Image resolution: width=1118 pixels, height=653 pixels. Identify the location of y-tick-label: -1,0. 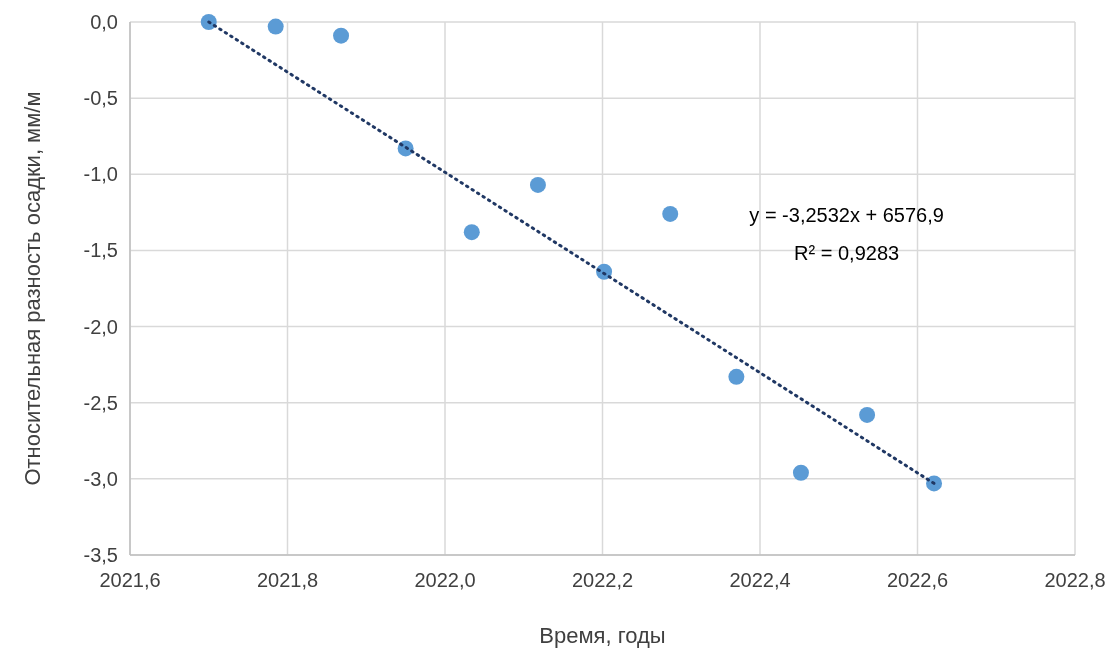
(100, 174).